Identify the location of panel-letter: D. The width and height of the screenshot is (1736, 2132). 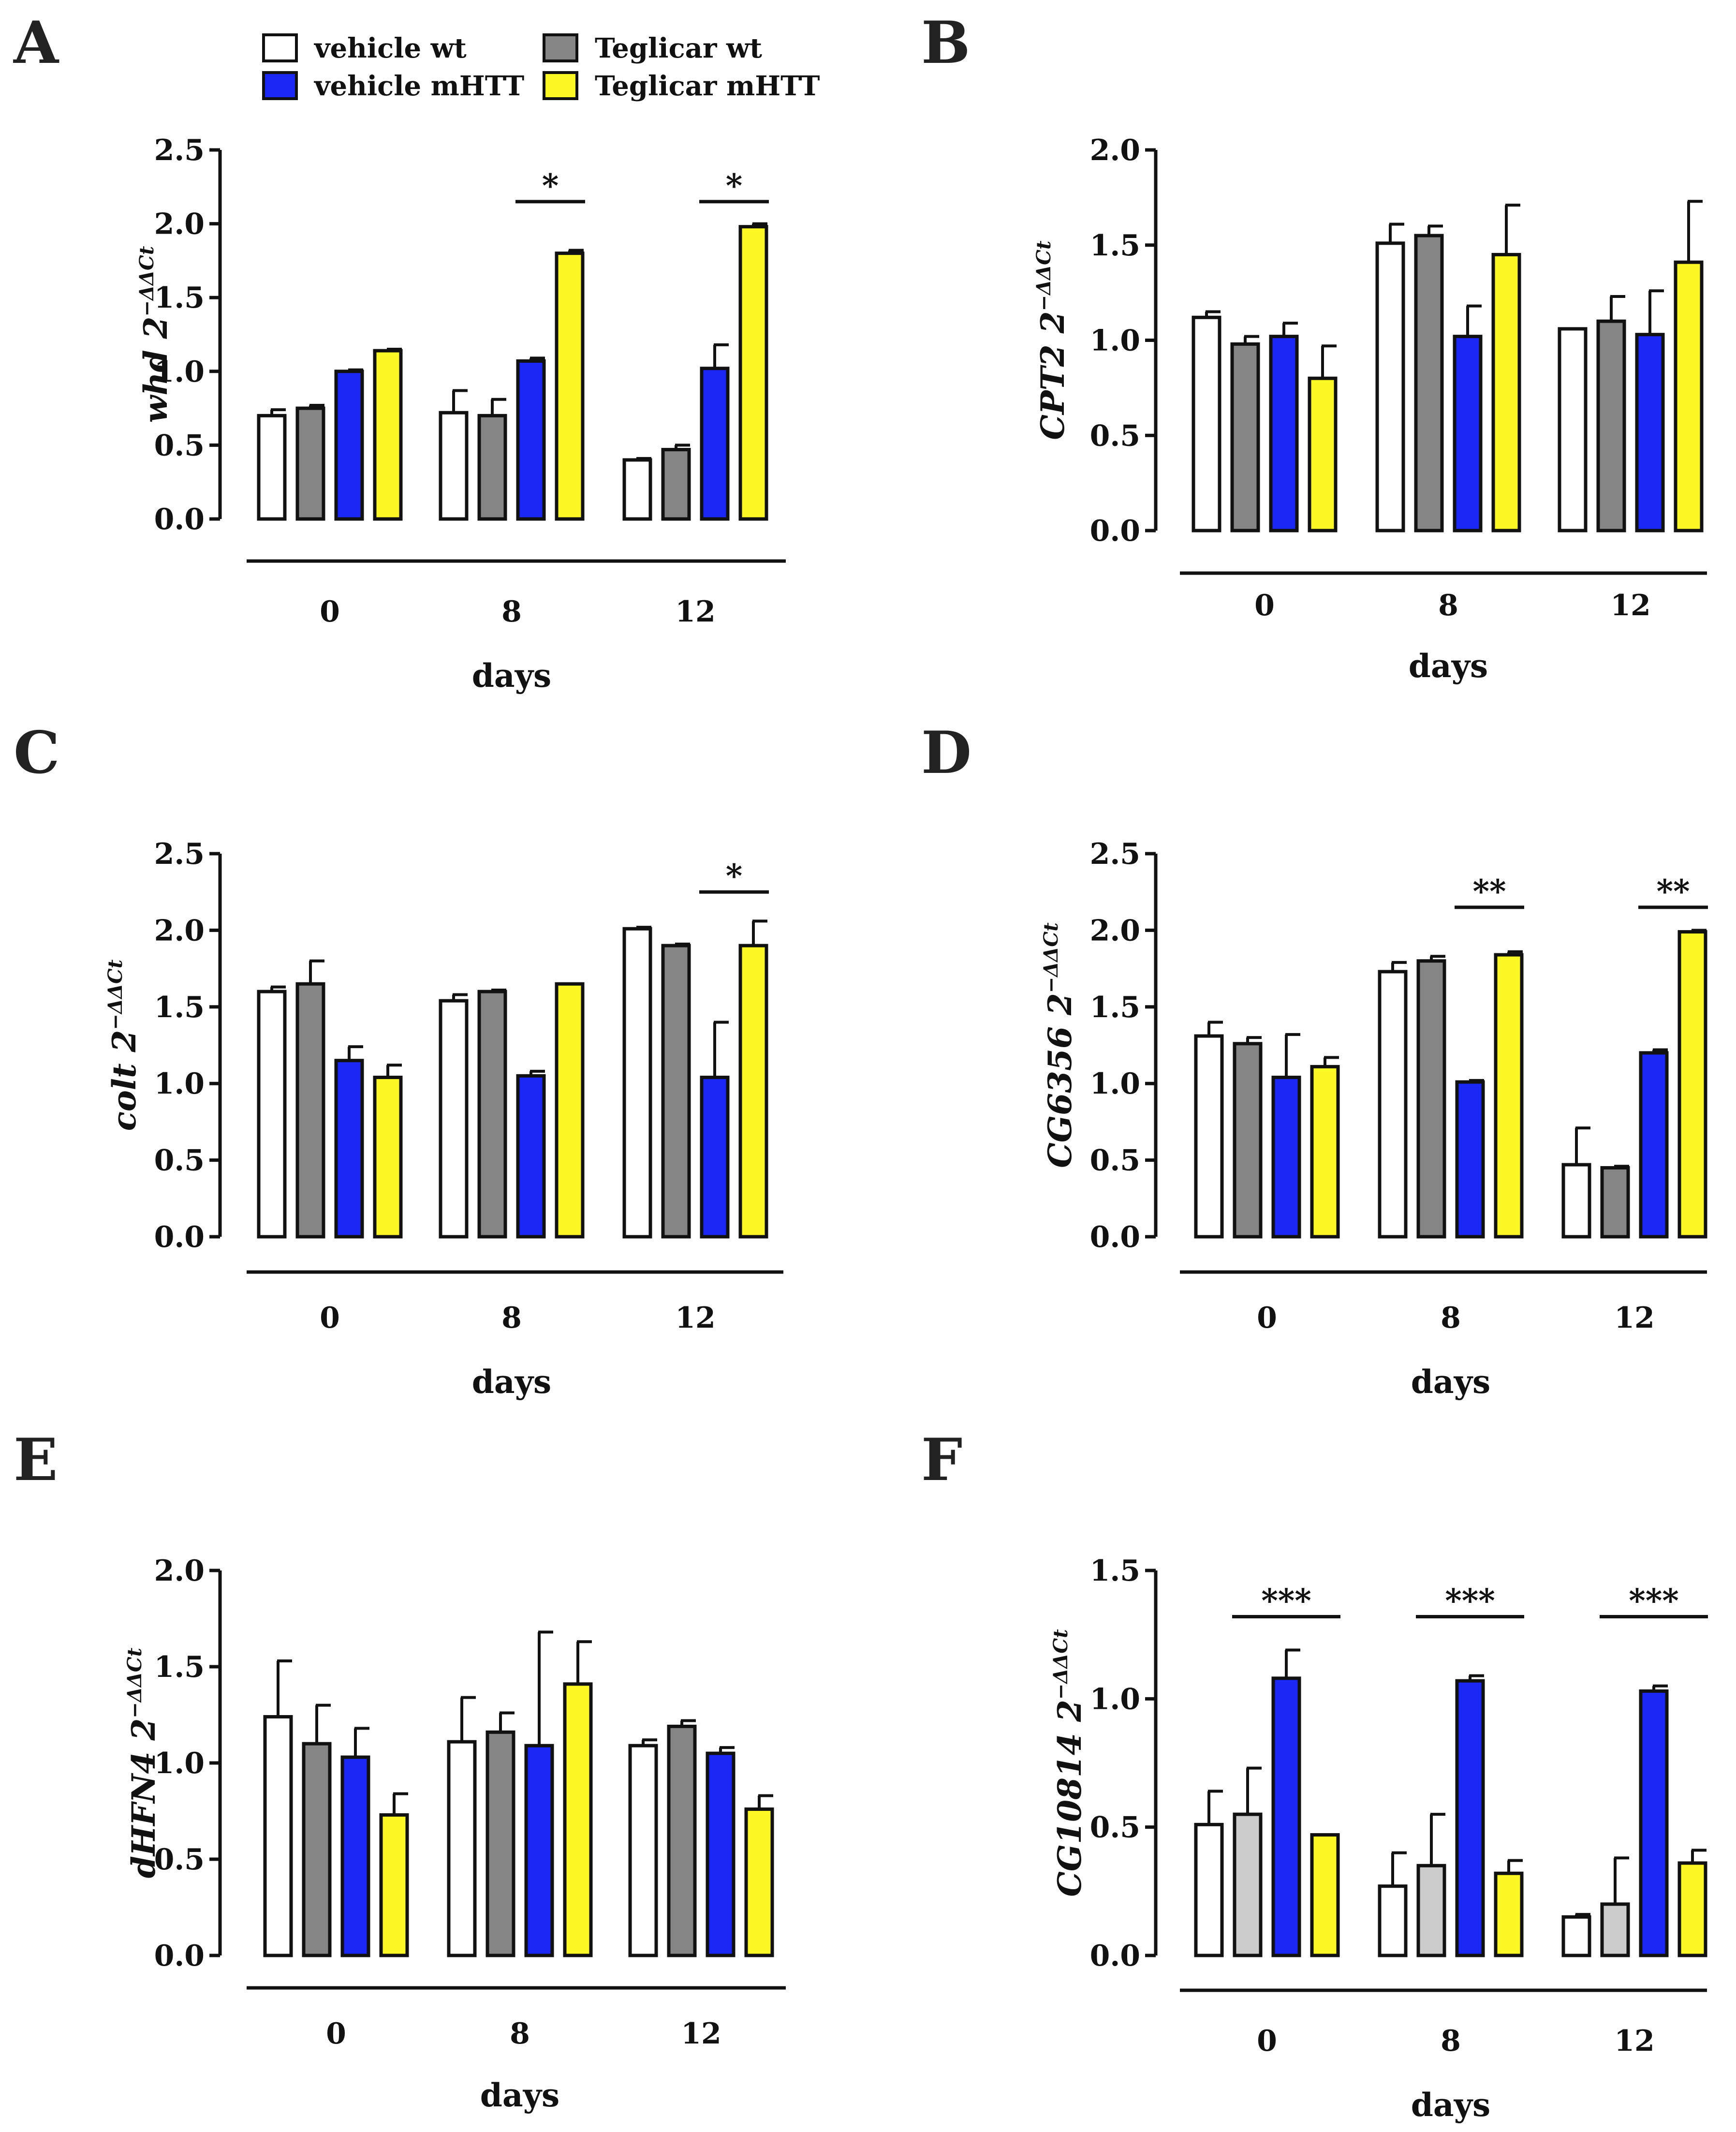
(946, 753).